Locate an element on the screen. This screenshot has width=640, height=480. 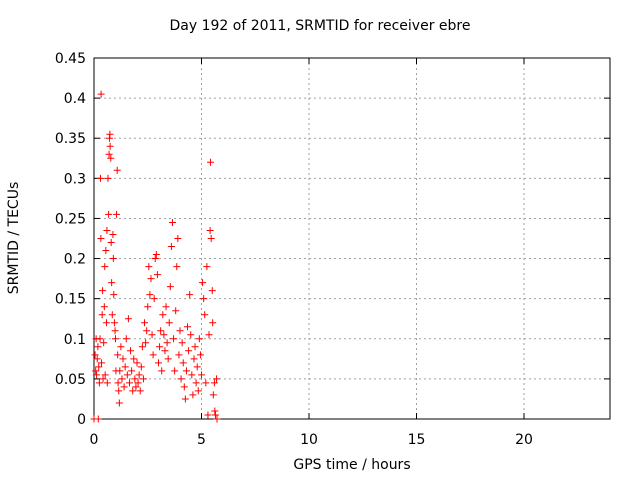
y-tick-label: 0.1 is located at coordinates (75, 340).